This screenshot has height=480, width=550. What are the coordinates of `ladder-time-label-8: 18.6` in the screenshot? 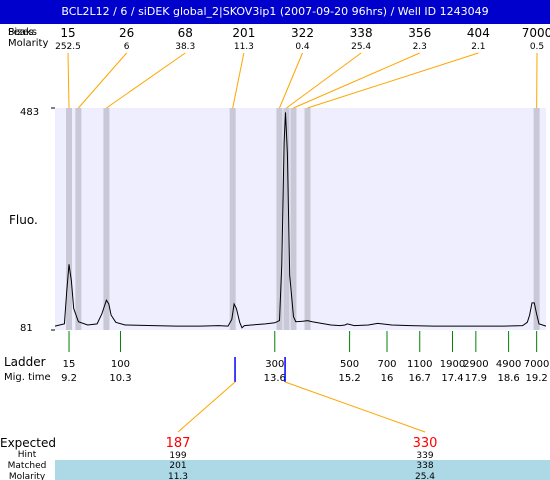 It's located at (508, 378).